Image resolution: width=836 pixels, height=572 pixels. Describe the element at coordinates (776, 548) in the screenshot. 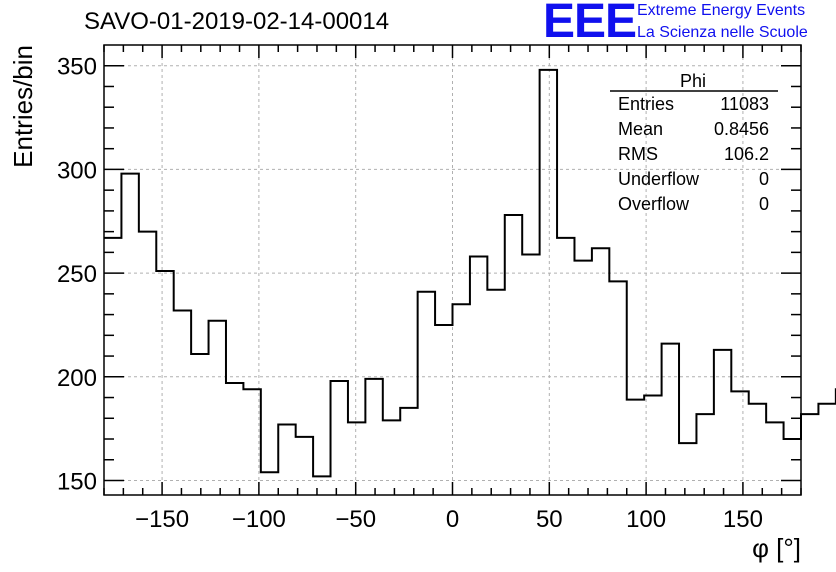

I see `x-axis-label: φ [°]` at that location.